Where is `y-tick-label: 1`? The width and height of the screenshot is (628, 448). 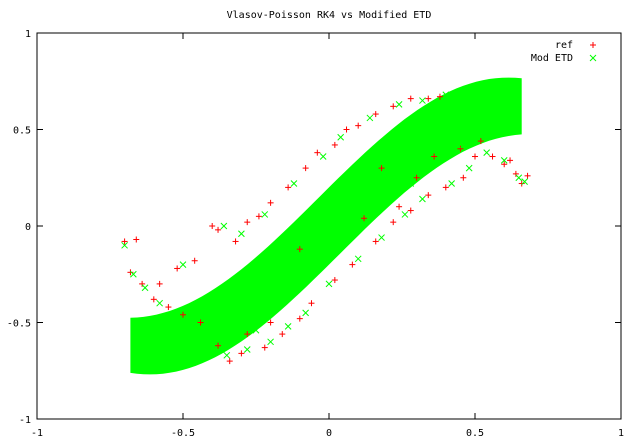 y-tick-label: 1 is located at coordinates (28, 34).